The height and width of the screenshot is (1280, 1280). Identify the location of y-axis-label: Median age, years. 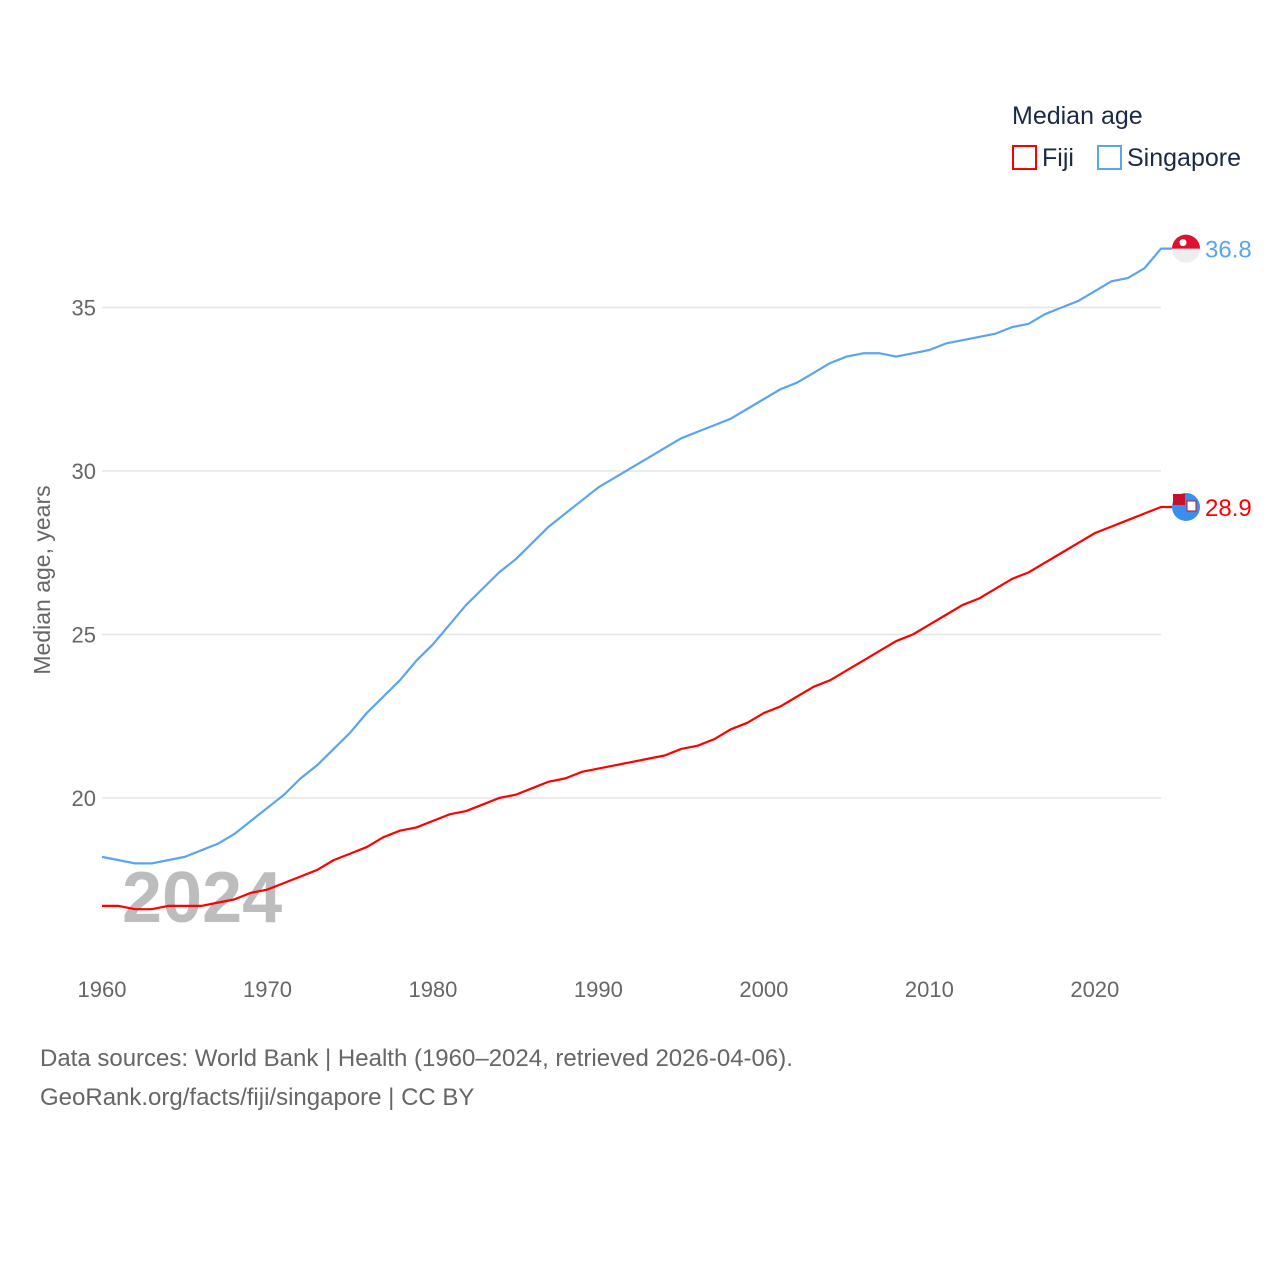
(42, 579).